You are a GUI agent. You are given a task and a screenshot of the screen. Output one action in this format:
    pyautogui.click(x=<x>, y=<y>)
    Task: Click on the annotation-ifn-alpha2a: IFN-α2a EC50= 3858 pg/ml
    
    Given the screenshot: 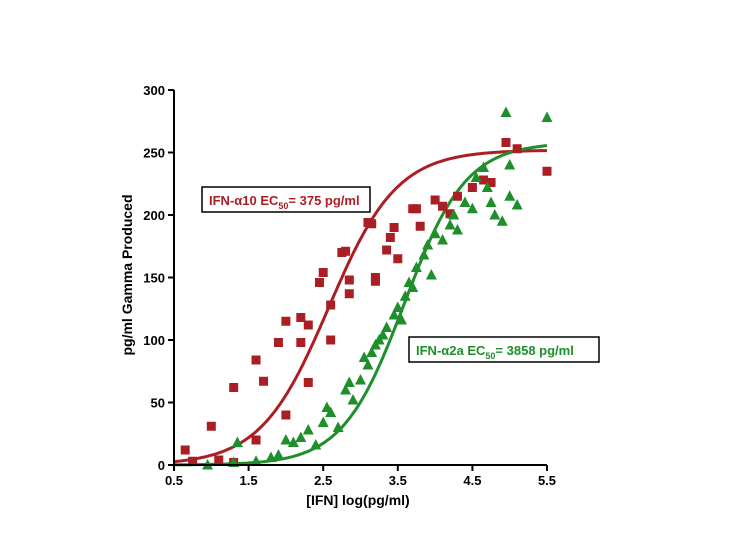 What is the action you would take?
    pyautogui.click(x=504, y=349)
    